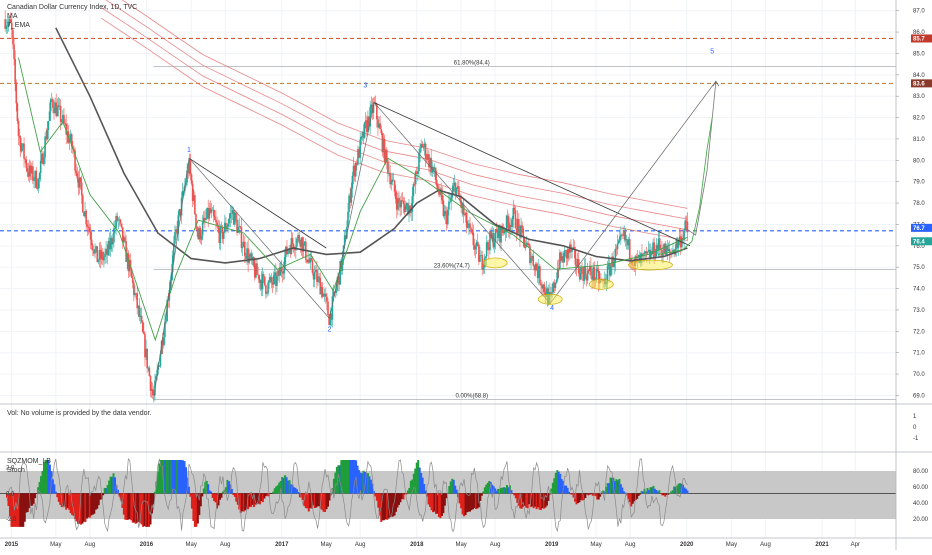 The height and width of the screenshot is (555, 932). What do you see at coordinates (55, 545) in the screenshot?
I see `x-tick-label-1: May` at bounding box center [55, 545].